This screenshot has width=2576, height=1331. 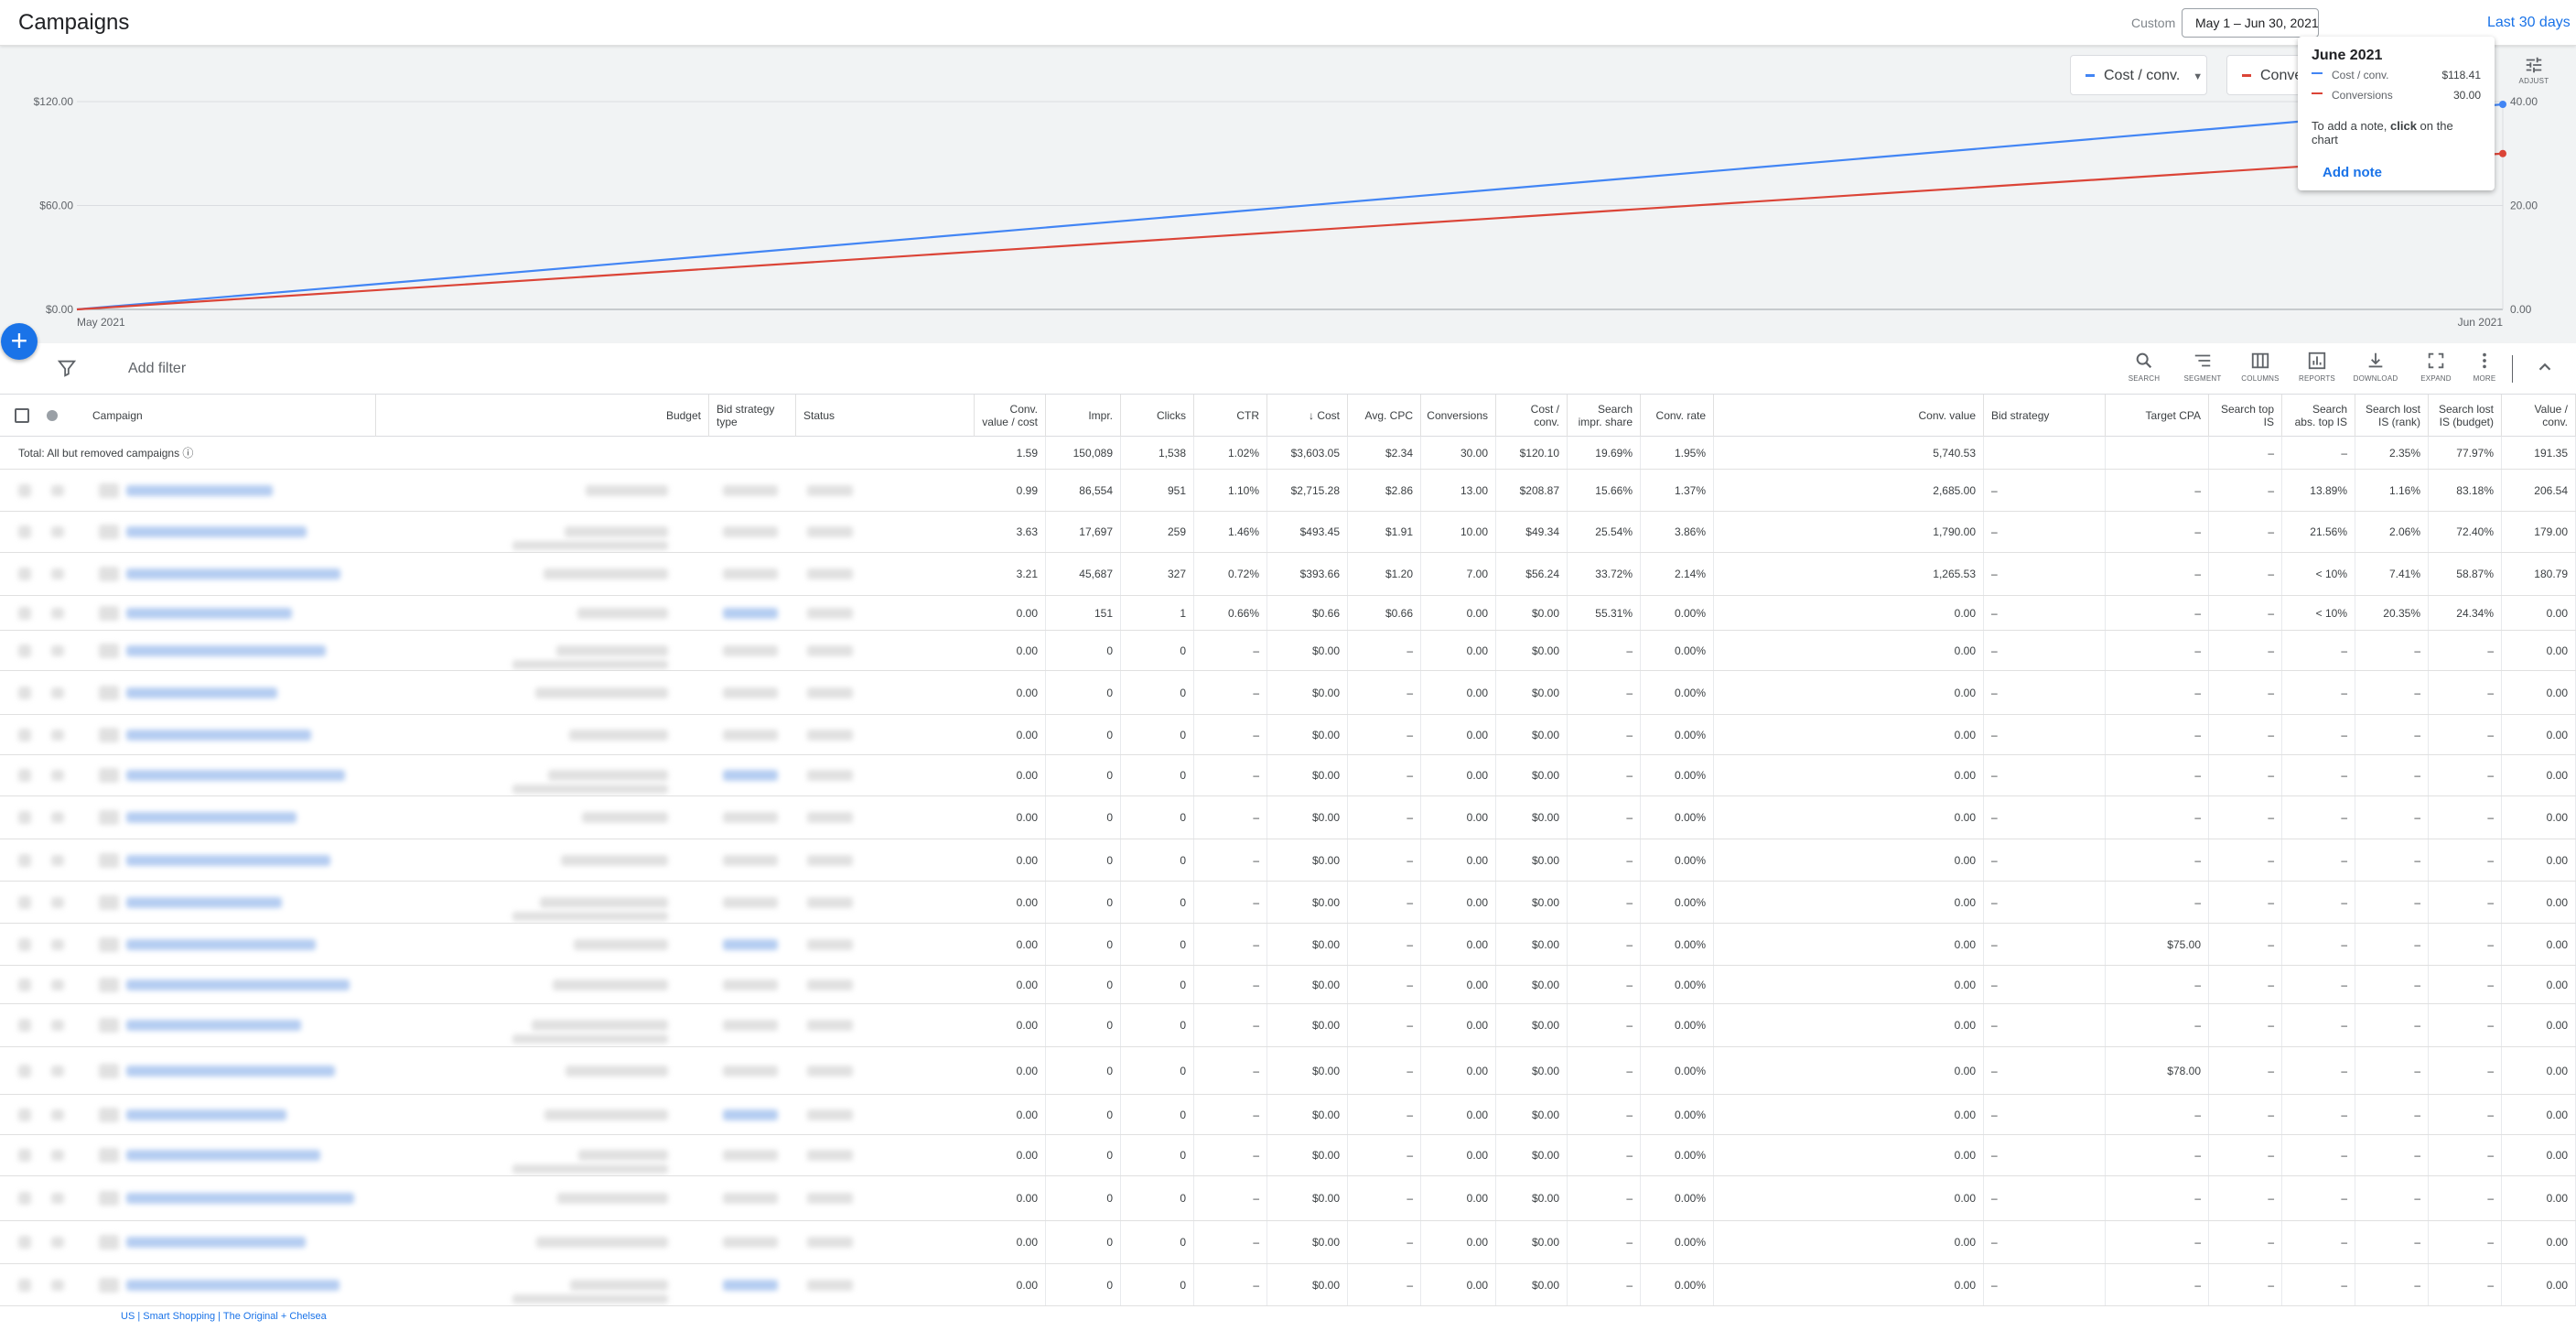 What do you see at coordinates (2139, 75) in the screenshot?
I see `metric-selector-cost-conv: Cost / conv. ▼` at bounding box center [2139, 75].